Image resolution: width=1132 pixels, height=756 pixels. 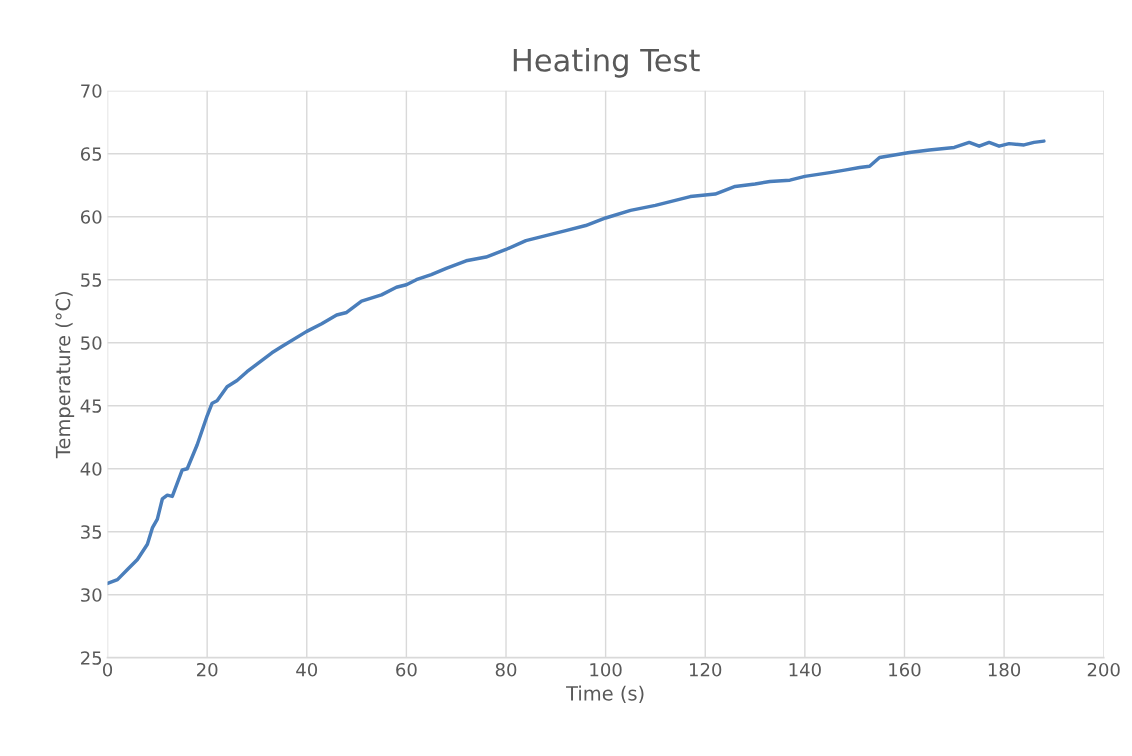 I want to click on y-tick-label: 70, so click(x=91, y=91).